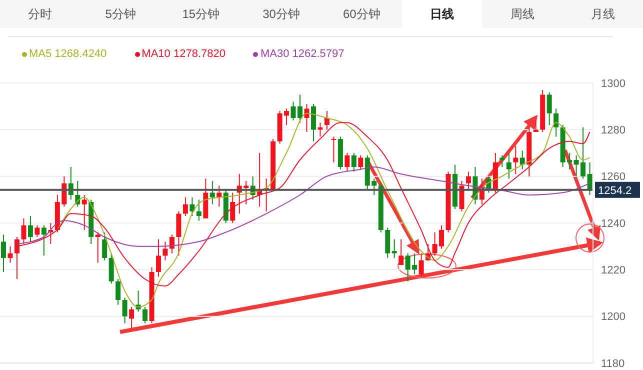 The width and height of the screenshot is (643, 370). Describe the element at coordinates (613, 84) in the screenshot. I see `y-tick-label: 1300` at that location.